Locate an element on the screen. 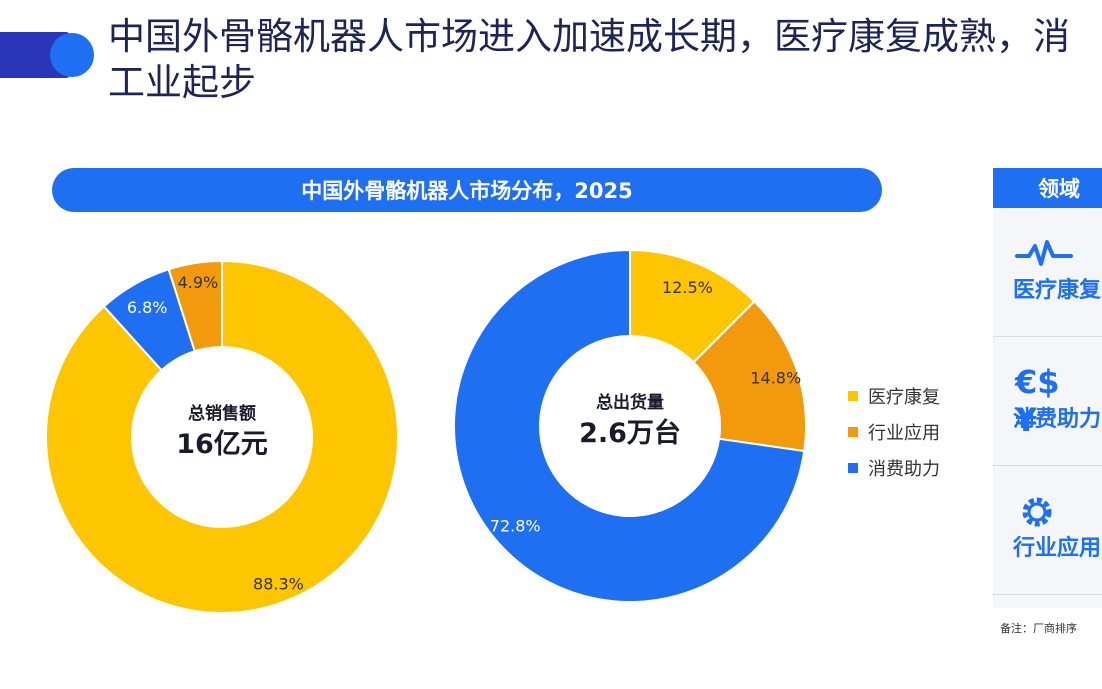 This screenshot has height=689, width=1102. heartbeat-icon is located at coordinates (1044, 253).